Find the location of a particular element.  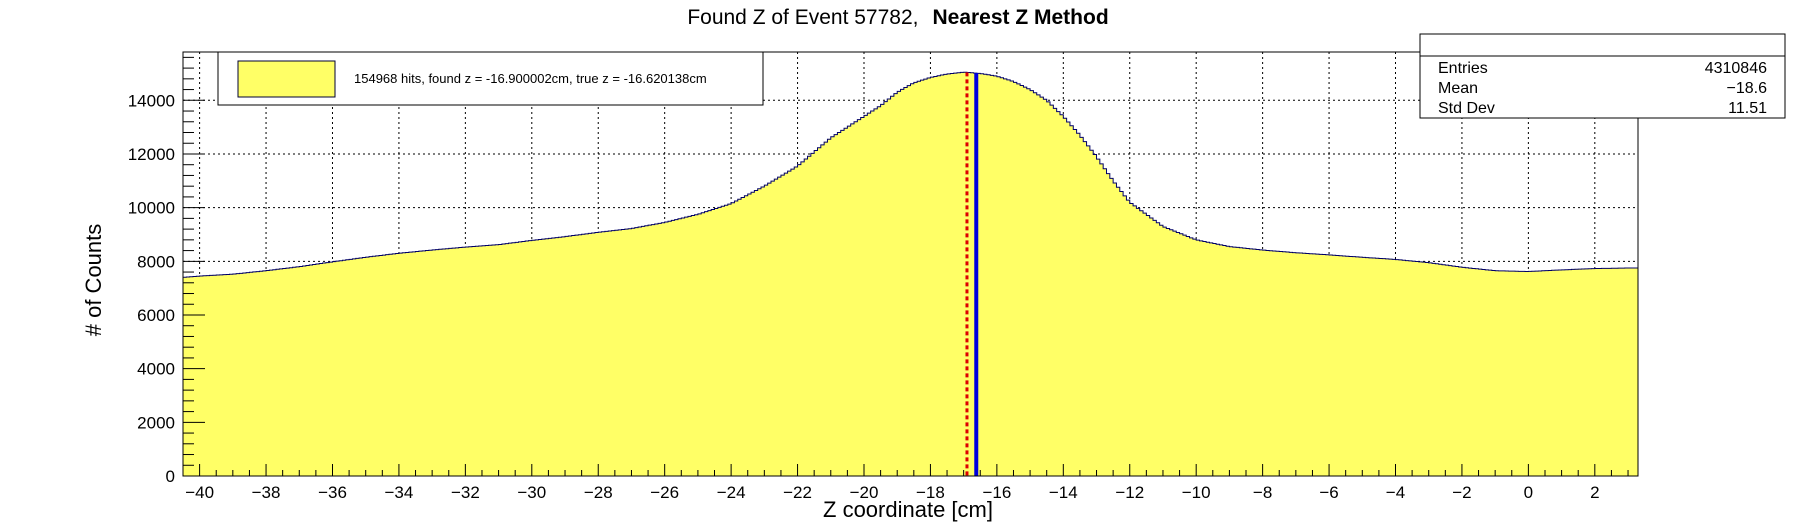

x-tick-label: −38 is located at coordinates (266, 492).